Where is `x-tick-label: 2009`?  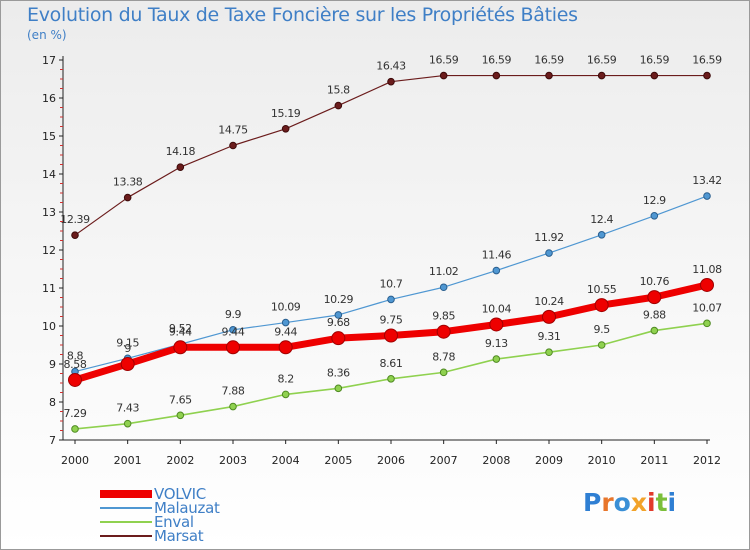 x-tick-label: 2009 is located at coordinates (549, 460).